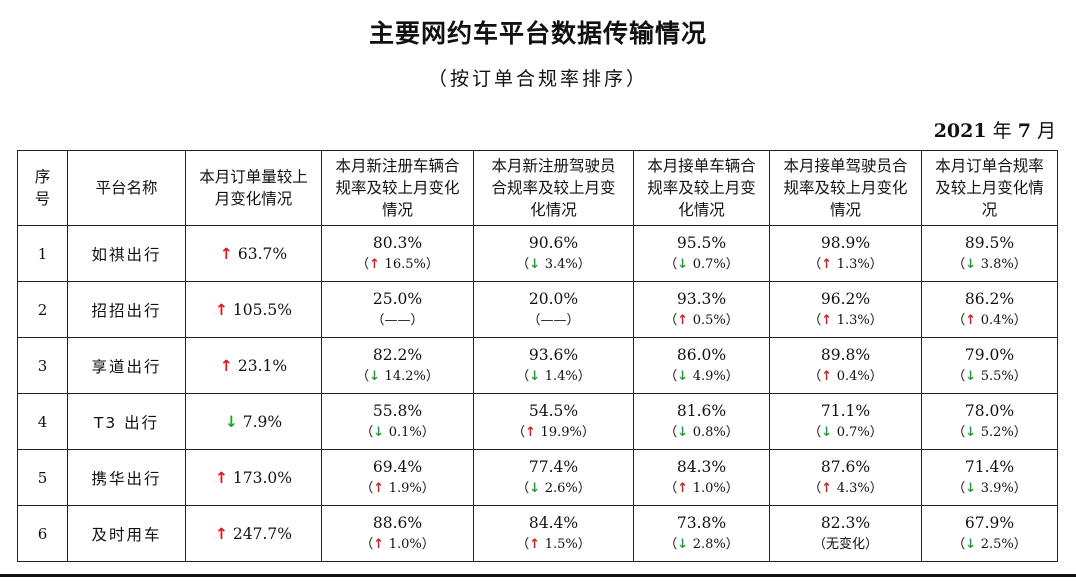 This screenshot has width=1076, height=581. I want to click on orders-change-value: 23.1%, so click(262, 365).